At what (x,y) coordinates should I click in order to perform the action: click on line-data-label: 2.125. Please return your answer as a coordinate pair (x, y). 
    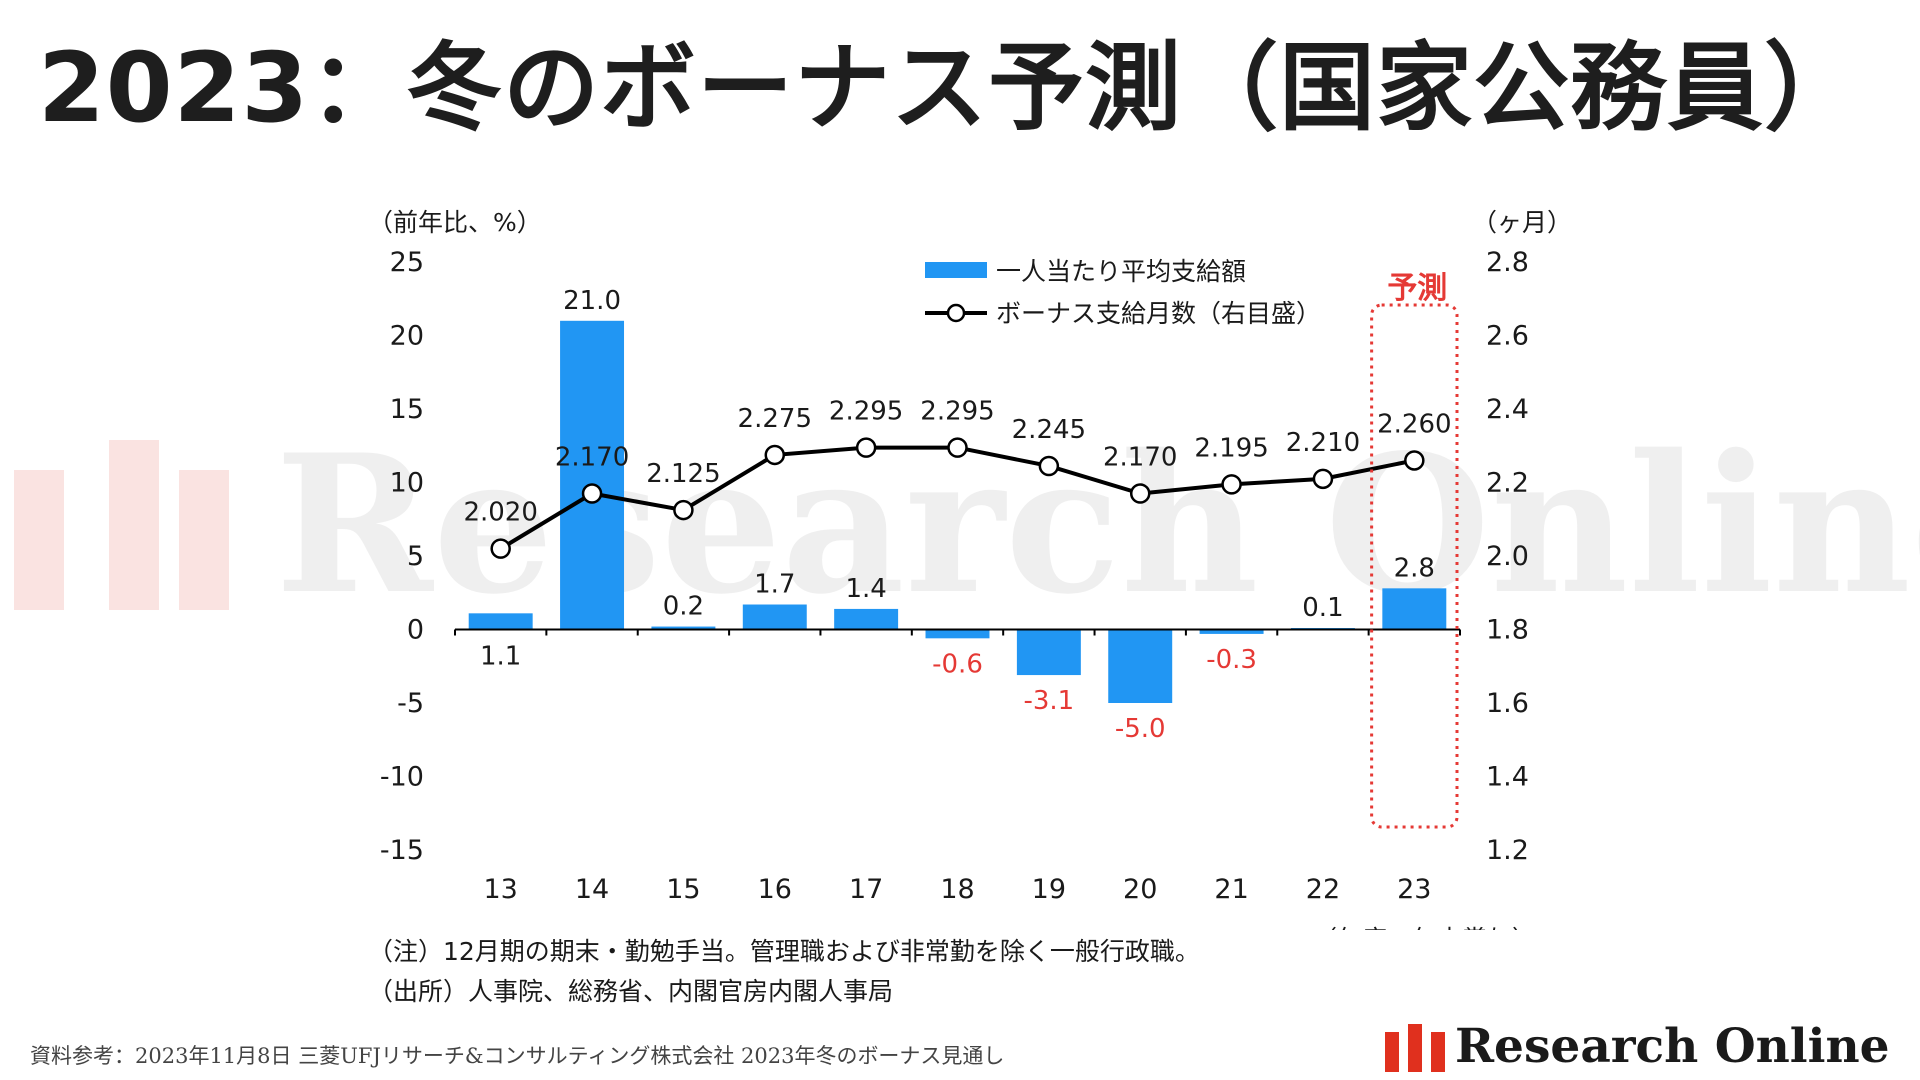
    Looking at the image, I should click on (683, 474).